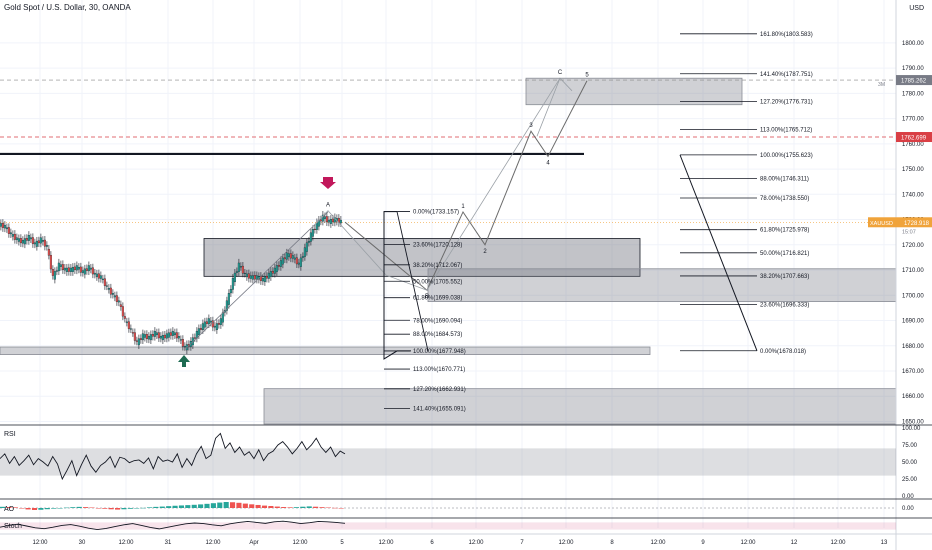 The image size is (932, 550). What do you see at coordinates (794, 543) in the screenshot?
I see `time-tick-label: 12` at bounding box center [794, 543].